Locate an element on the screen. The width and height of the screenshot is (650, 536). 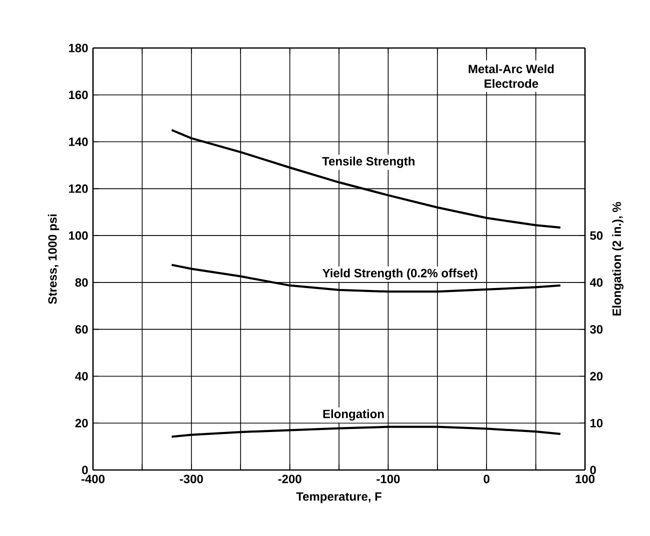
y-tick-label: 0 is located at coordinates (85, 470).